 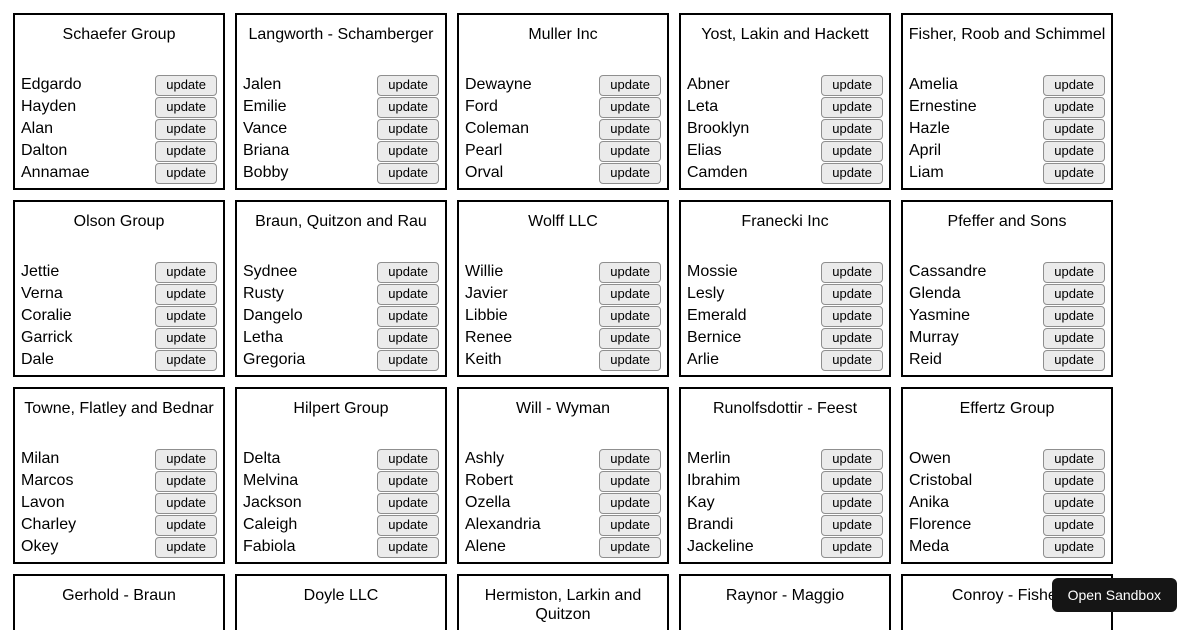 I want to click on company-name: Effertz Group, so click(x=1007, y=408).